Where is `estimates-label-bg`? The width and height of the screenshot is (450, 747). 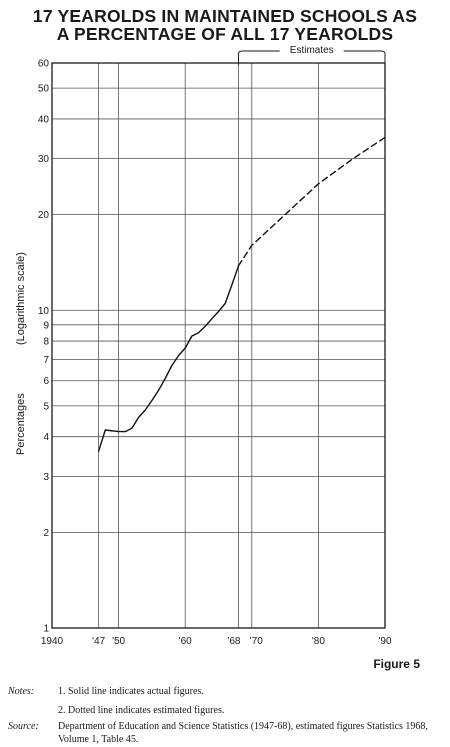 estimates-label-bg is located at coordinates (311, 48).